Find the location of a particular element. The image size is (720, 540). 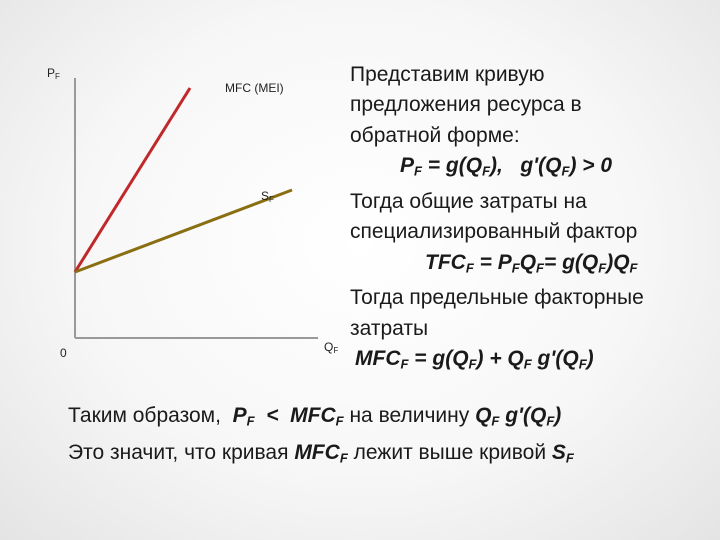

text-run: Представим кривую is located at coordinates (447, 74).